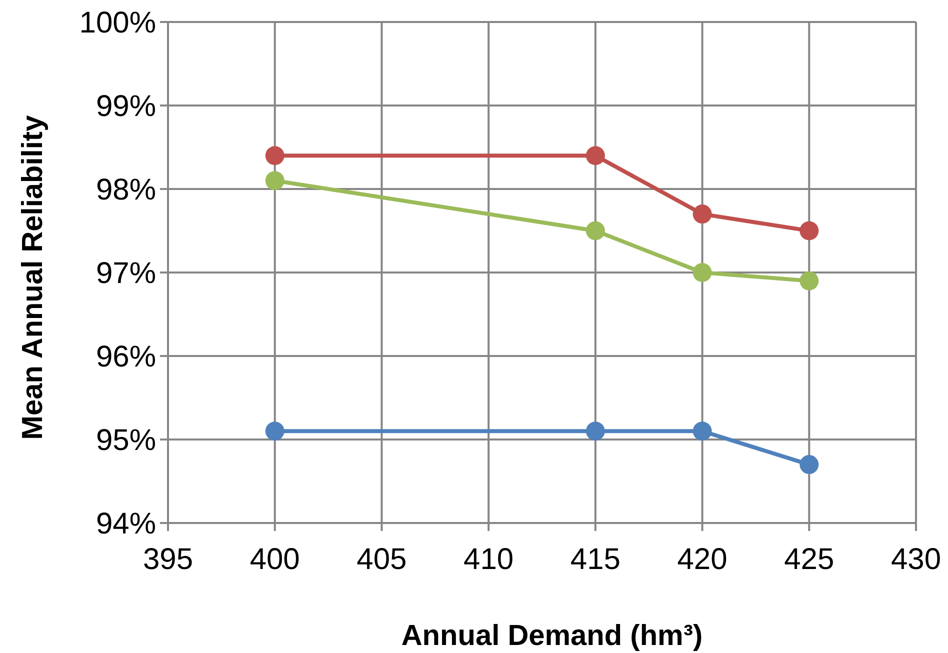 The height and width of the screenshot is (653, 948). I want to click on x-axis-title: Annual Demand (hm³), so click(552, 636).